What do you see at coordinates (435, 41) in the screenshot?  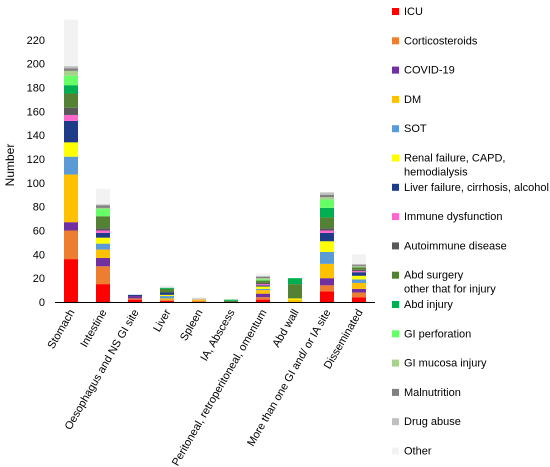 I see `legend-item: Corticosteroids` at bounding box center [435, 41].